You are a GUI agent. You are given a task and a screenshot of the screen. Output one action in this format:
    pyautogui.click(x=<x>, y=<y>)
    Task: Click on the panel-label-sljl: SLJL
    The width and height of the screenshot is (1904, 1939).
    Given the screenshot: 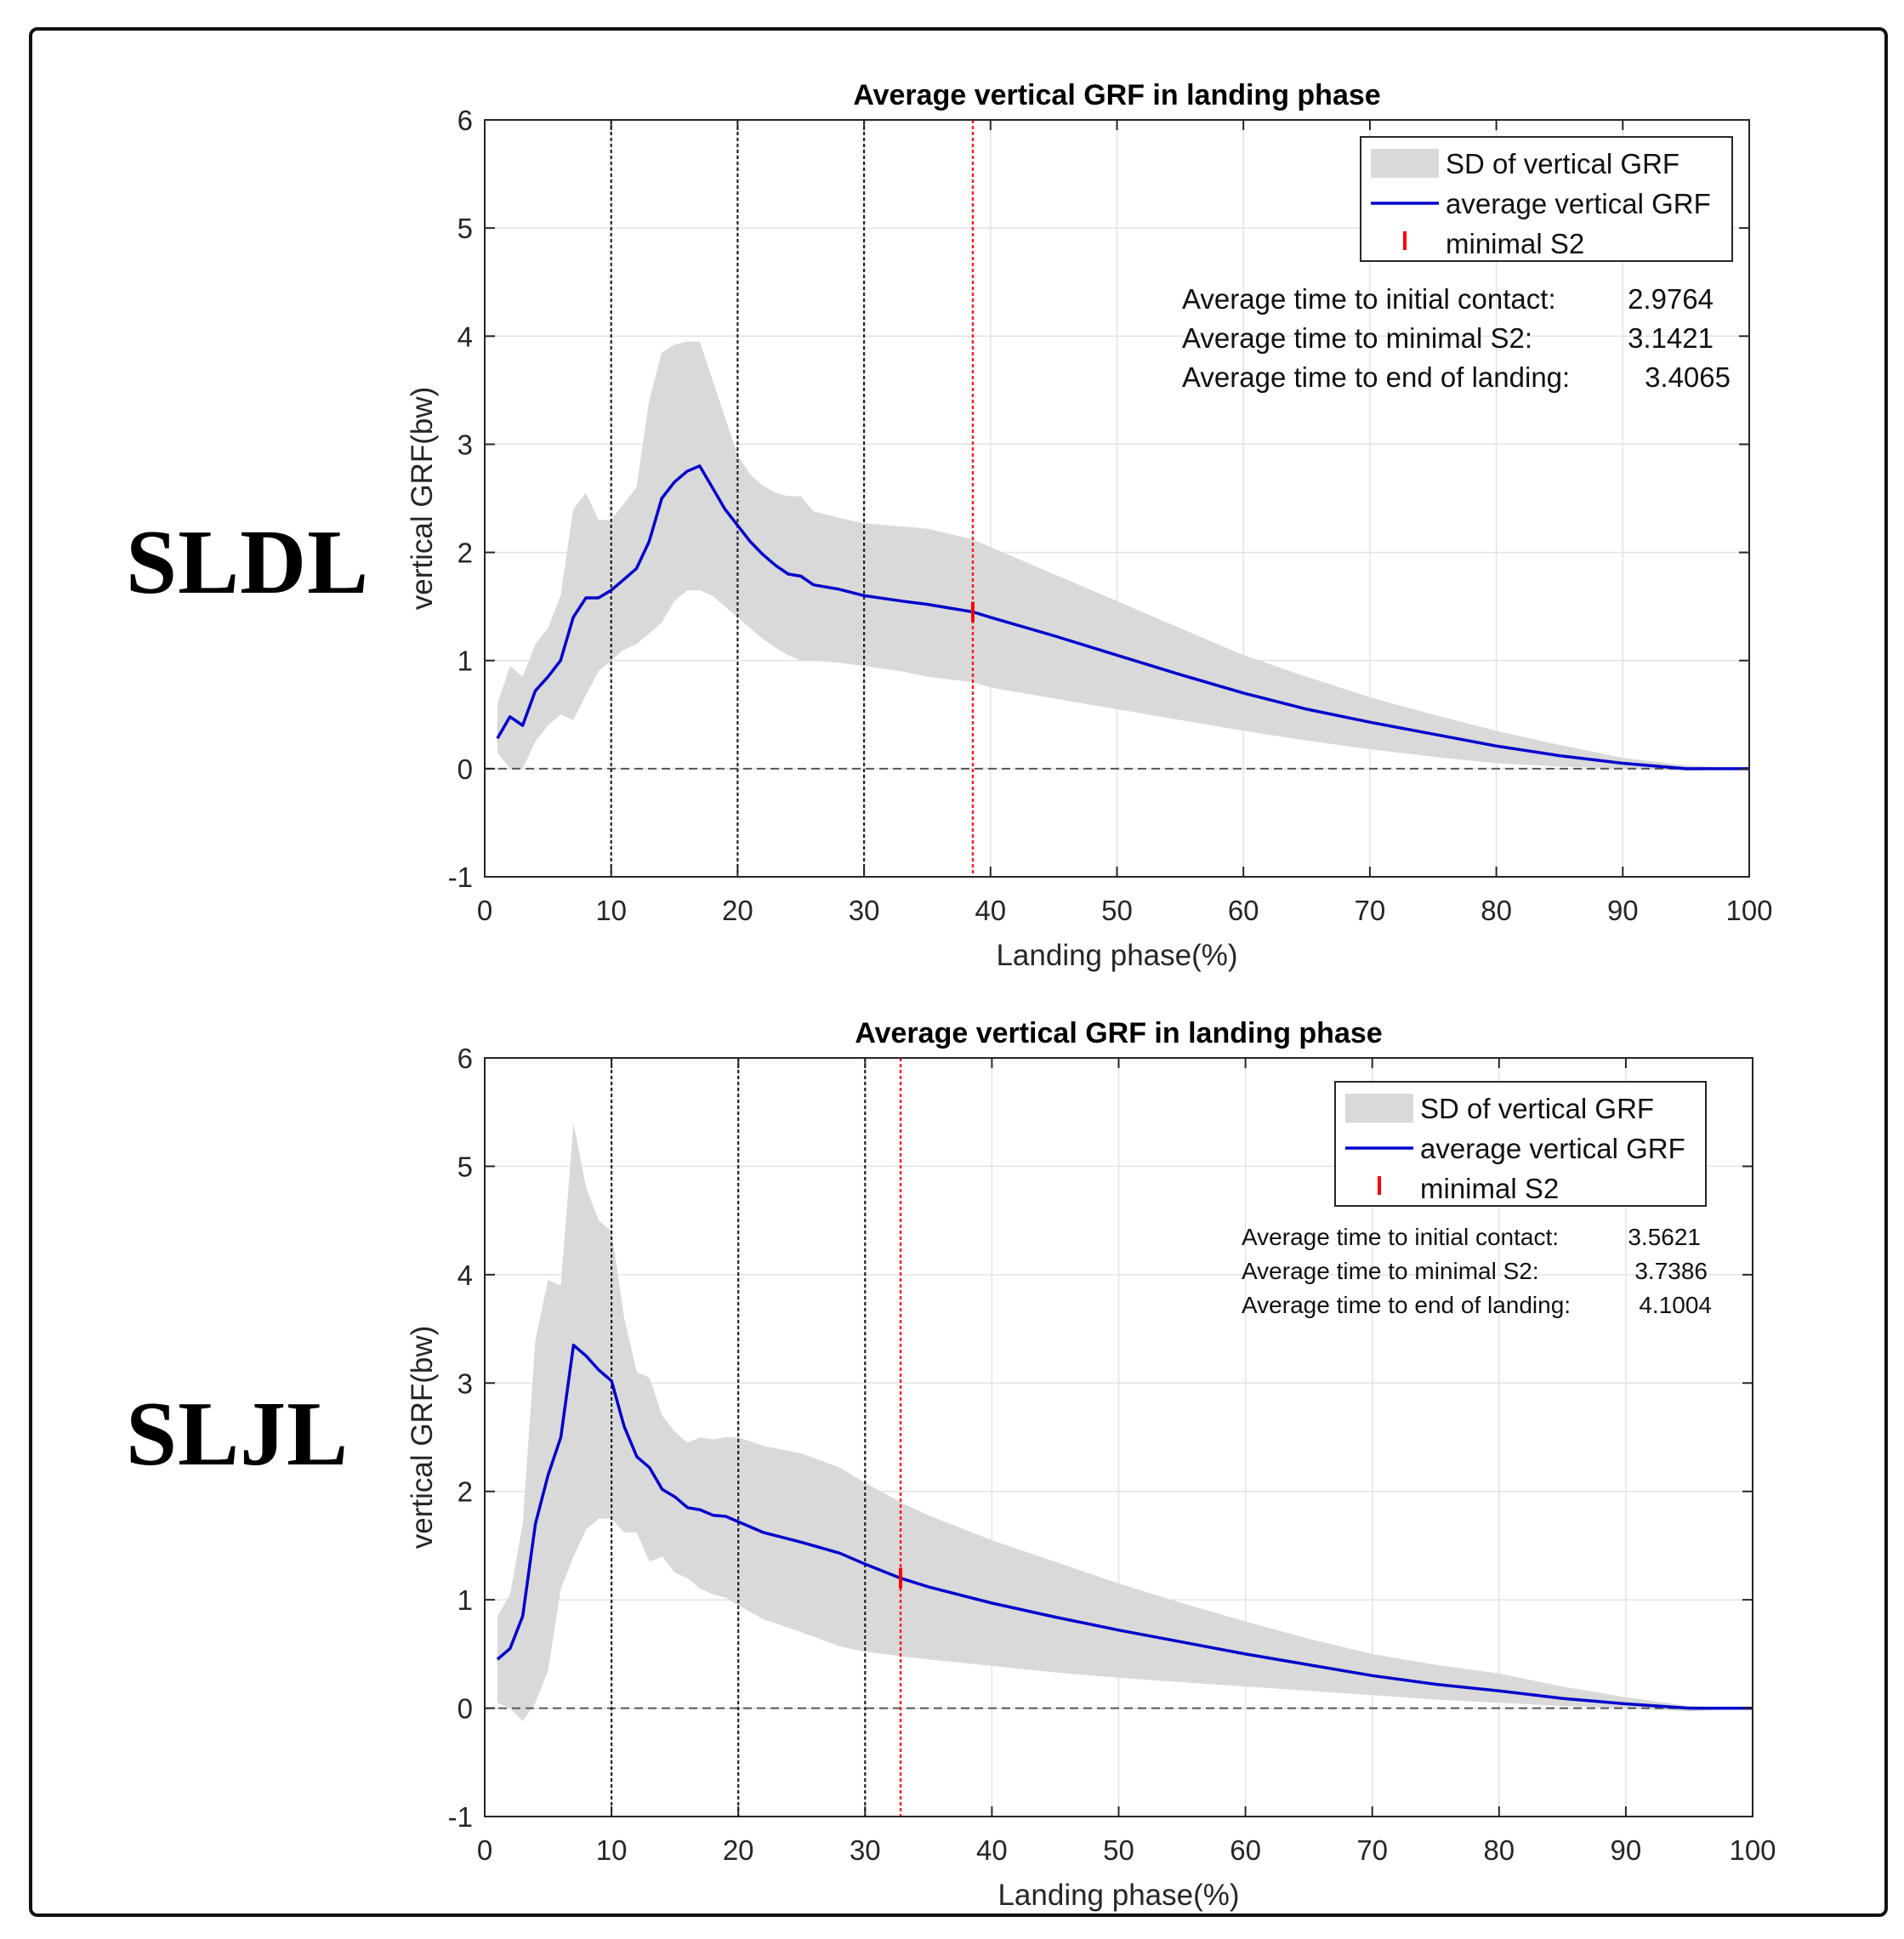 What is the action you would take?
    pyautogui.click(x=238, y=1434)
    